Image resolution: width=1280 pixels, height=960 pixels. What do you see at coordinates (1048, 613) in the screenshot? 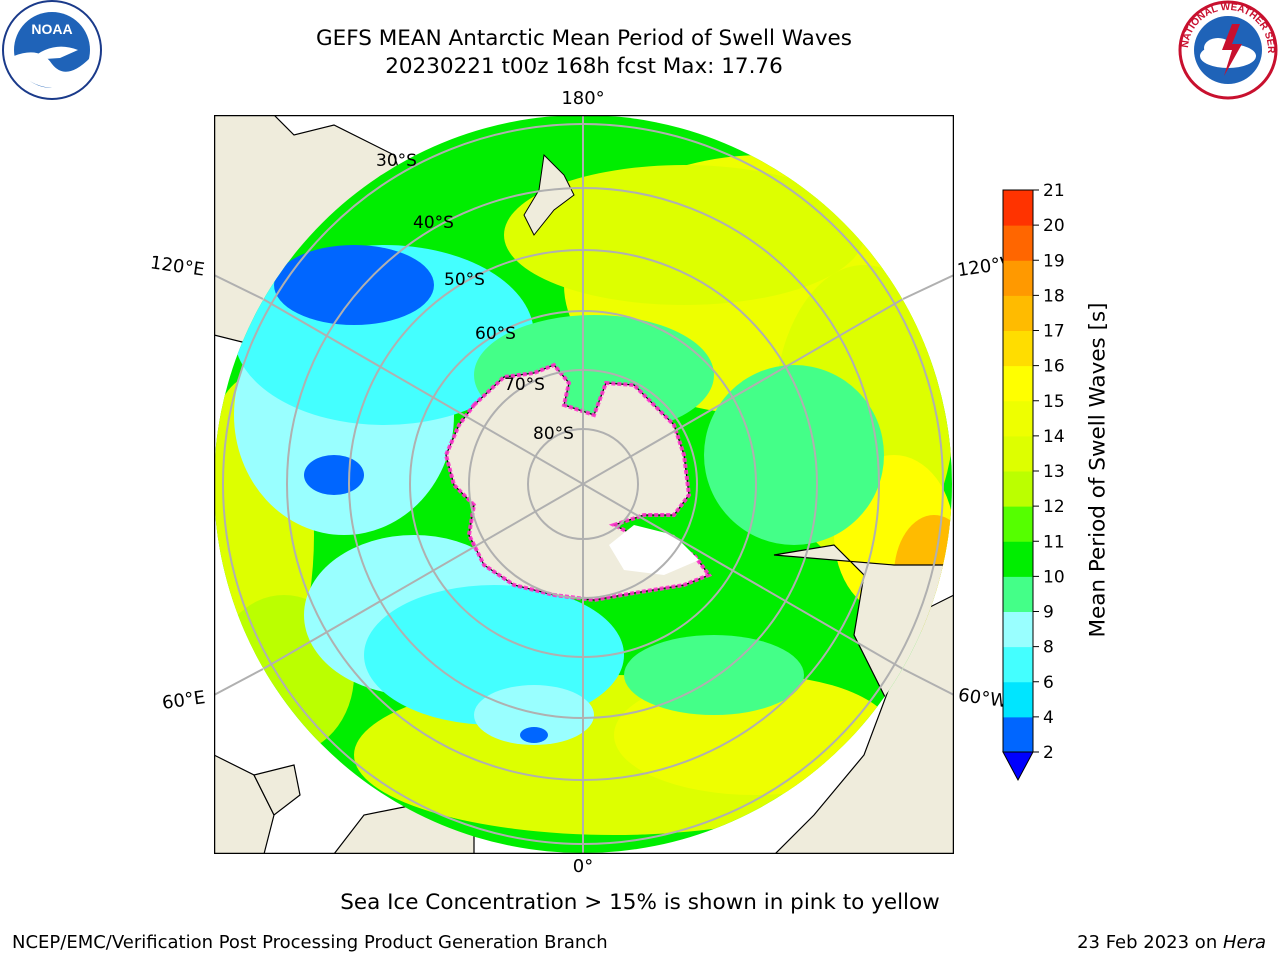
I see `colorbar-tick-label: 9` at bounding box center [1048, 613].